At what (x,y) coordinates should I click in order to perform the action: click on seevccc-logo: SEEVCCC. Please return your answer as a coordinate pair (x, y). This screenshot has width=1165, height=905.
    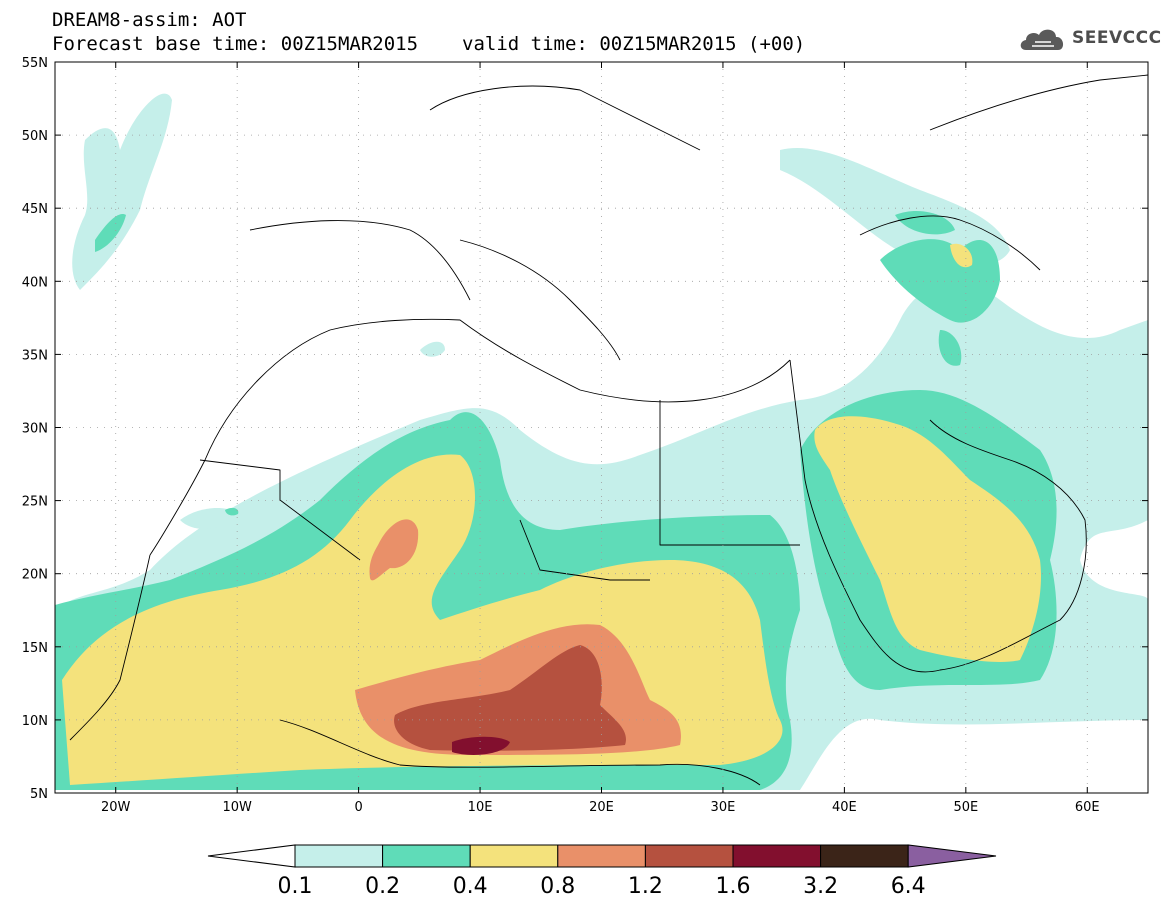
    Looking at the image, I should click on (1089, 39).